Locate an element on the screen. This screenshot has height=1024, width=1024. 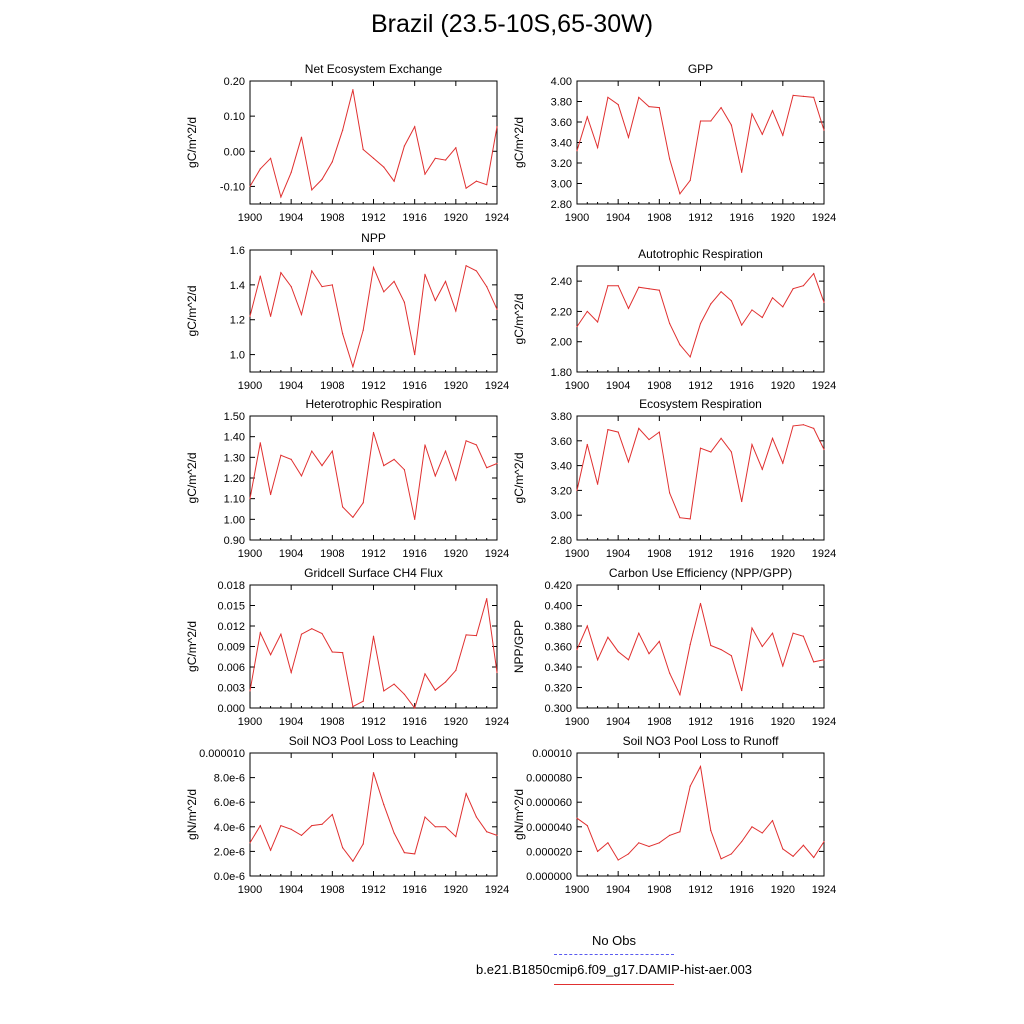
y-tick-label: 0.90 is located at coordinates (234, 541).